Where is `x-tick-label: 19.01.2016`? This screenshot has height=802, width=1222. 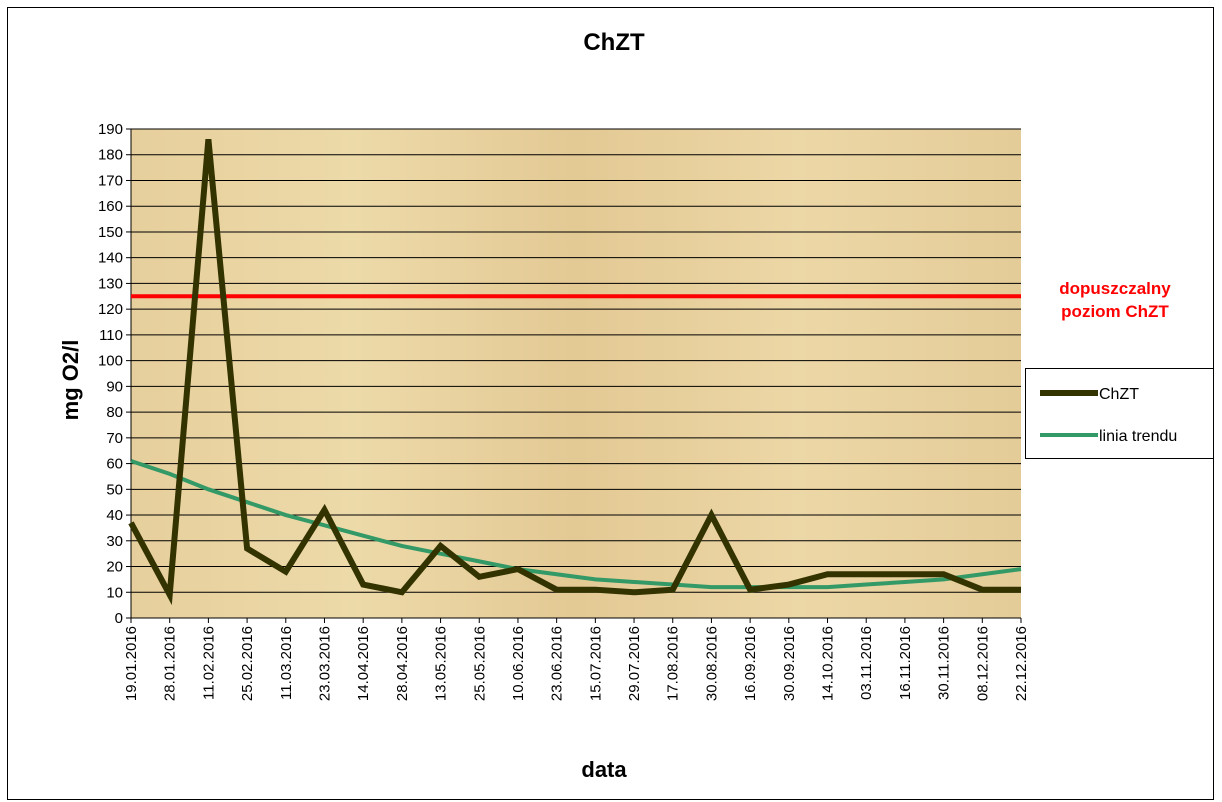 x-tick-label: 19.01.2016 is located at coordinates (131, 663).